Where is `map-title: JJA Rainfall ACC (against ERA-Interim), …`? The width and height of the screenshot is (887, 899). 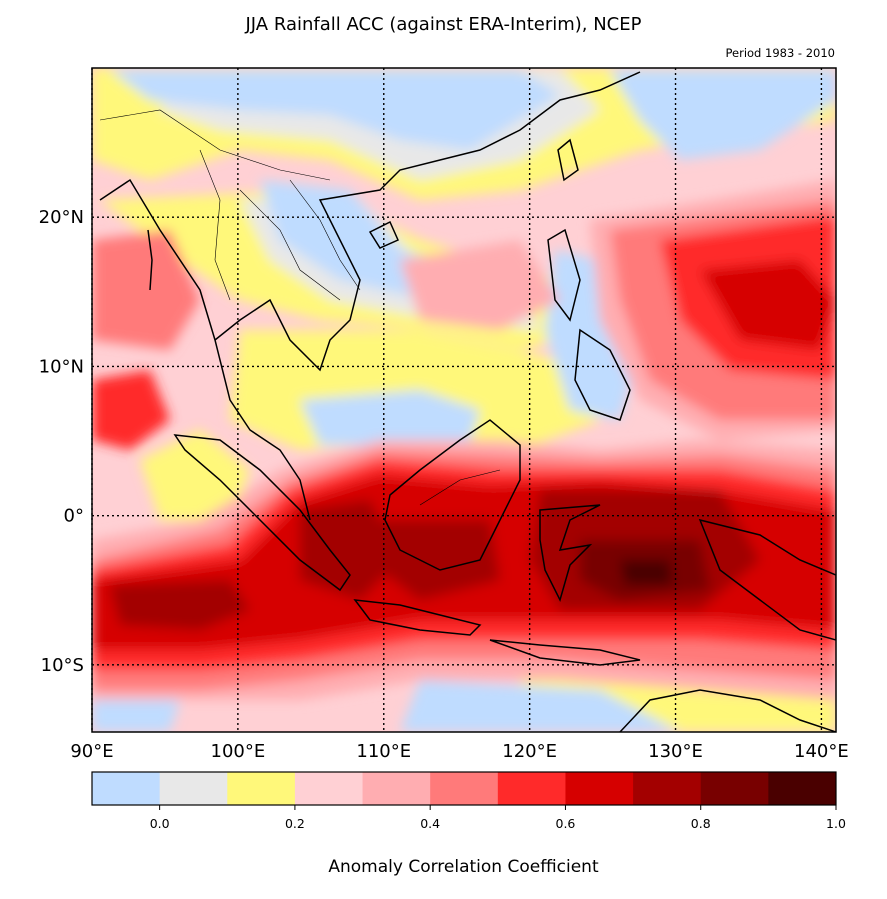
map-title: JJA Rainfall ACC (against ERA-Interim), … is located at coordinates (443, 24).